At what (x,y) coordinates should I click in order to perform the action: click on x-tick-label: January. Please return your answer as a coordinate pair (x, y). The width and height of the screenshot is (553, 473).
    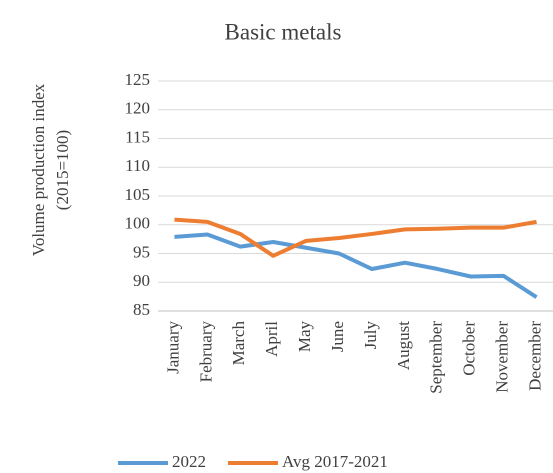
    Looking at the image, I should click on (172, 347).